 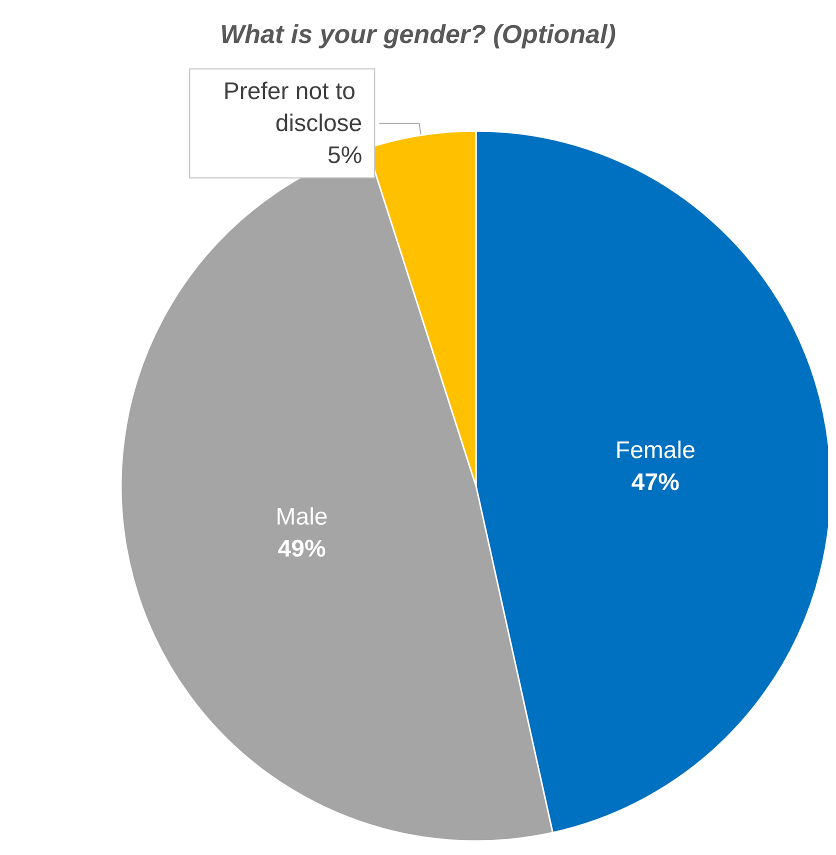 I want to click on chart-title: What is your gender? (Optional), so click(x=418, y=34).